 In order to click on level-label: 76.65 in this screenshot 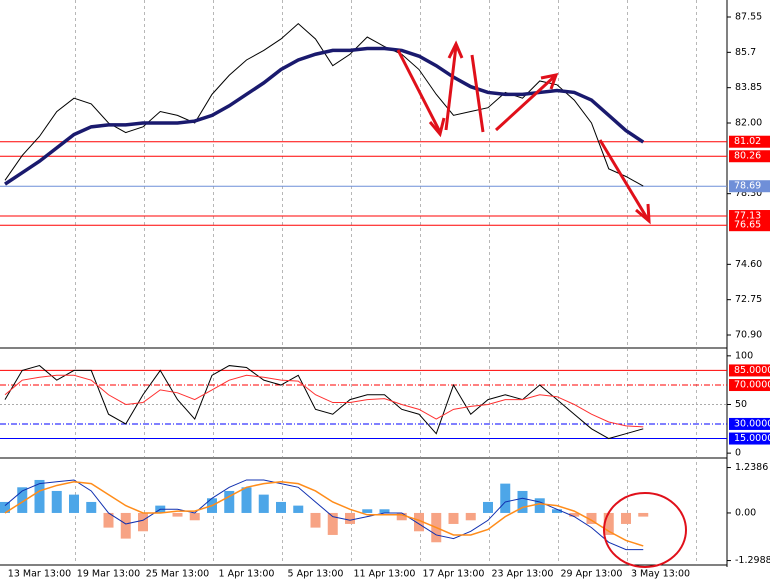, I will do `click(747, 225)`.